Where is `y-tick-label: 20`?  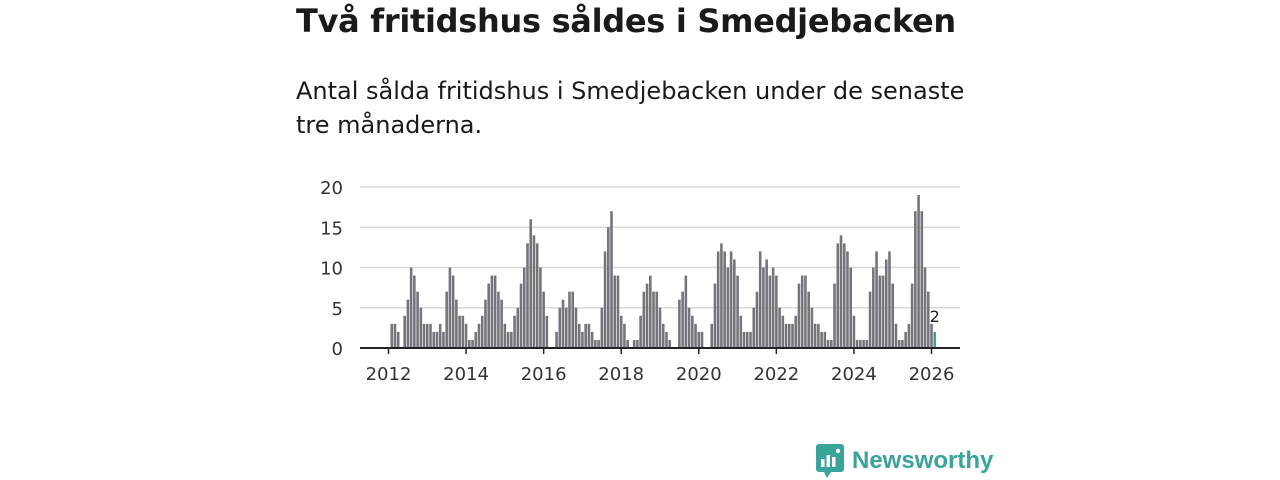 y-tick-label: 20 is located at coordinates (331, 188).